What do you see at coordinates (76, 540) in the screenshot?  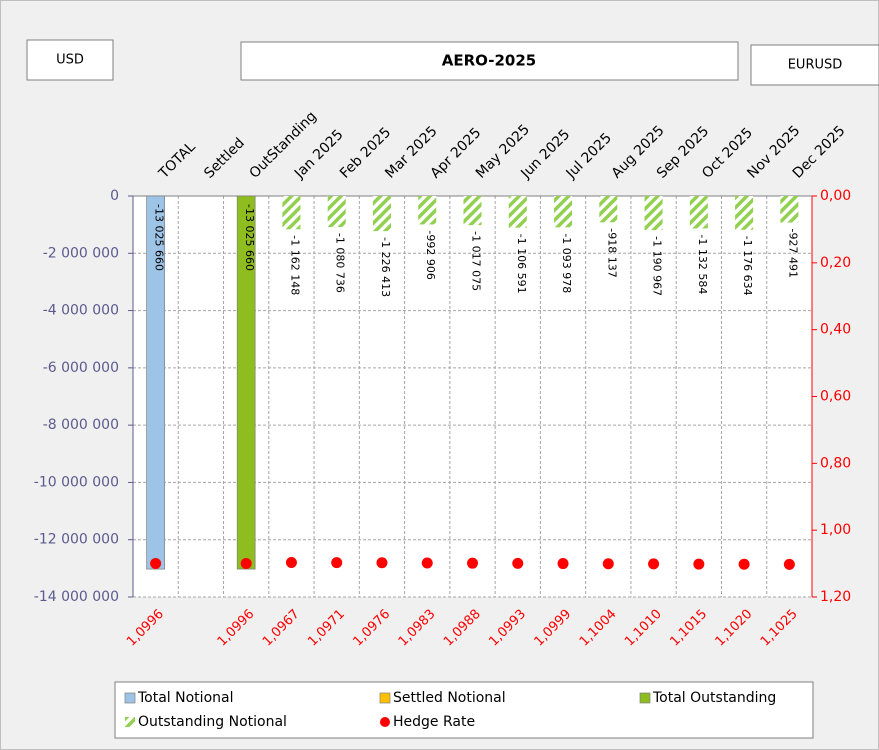 I see `y-tick-label: -12 000 000` at bounding box center [76, 540].